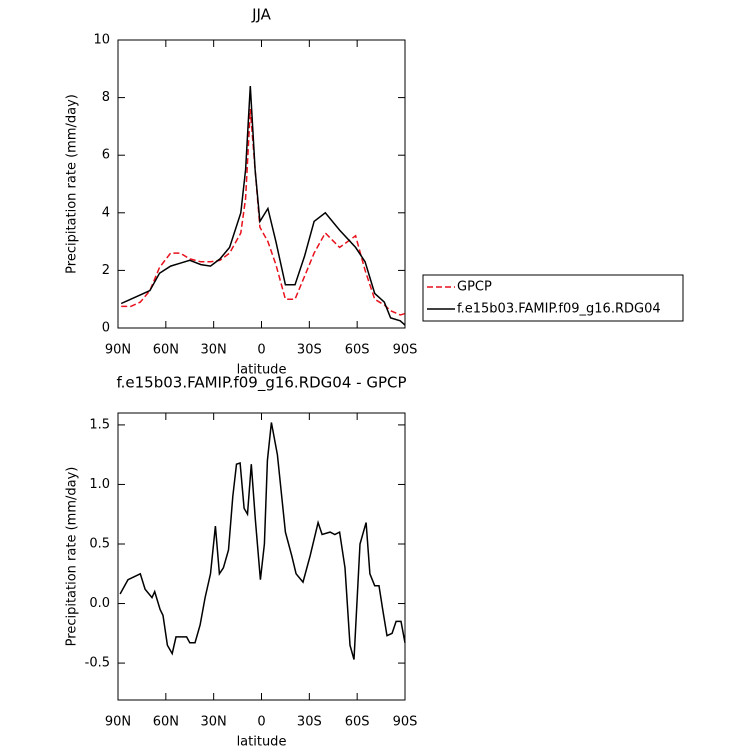 The height and width of the screenshot is (752, 733). I want to click on y-tick-label: 8, so click(106, 97).